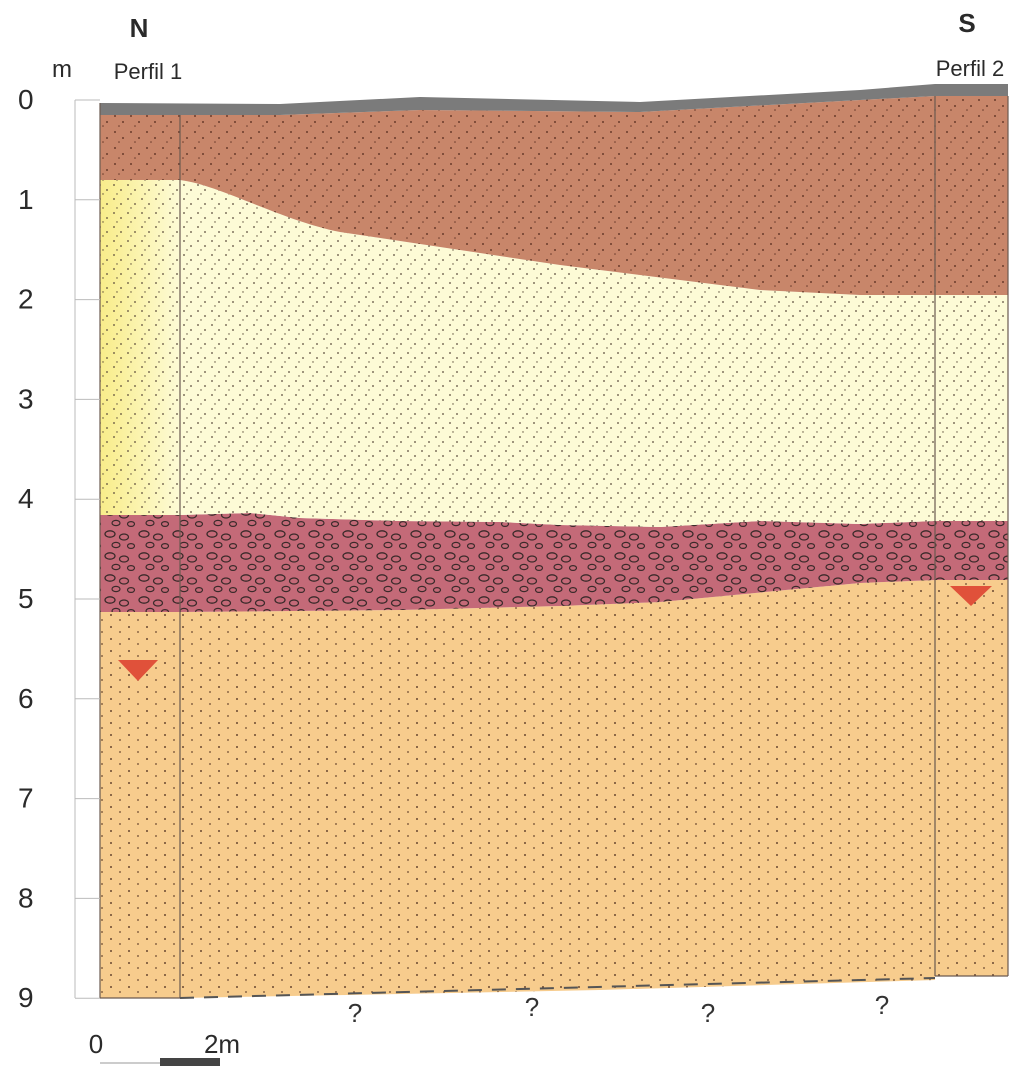 The image size is (1020, 1068). I want to click on depth-tick-label: 8, so click(26, 897).